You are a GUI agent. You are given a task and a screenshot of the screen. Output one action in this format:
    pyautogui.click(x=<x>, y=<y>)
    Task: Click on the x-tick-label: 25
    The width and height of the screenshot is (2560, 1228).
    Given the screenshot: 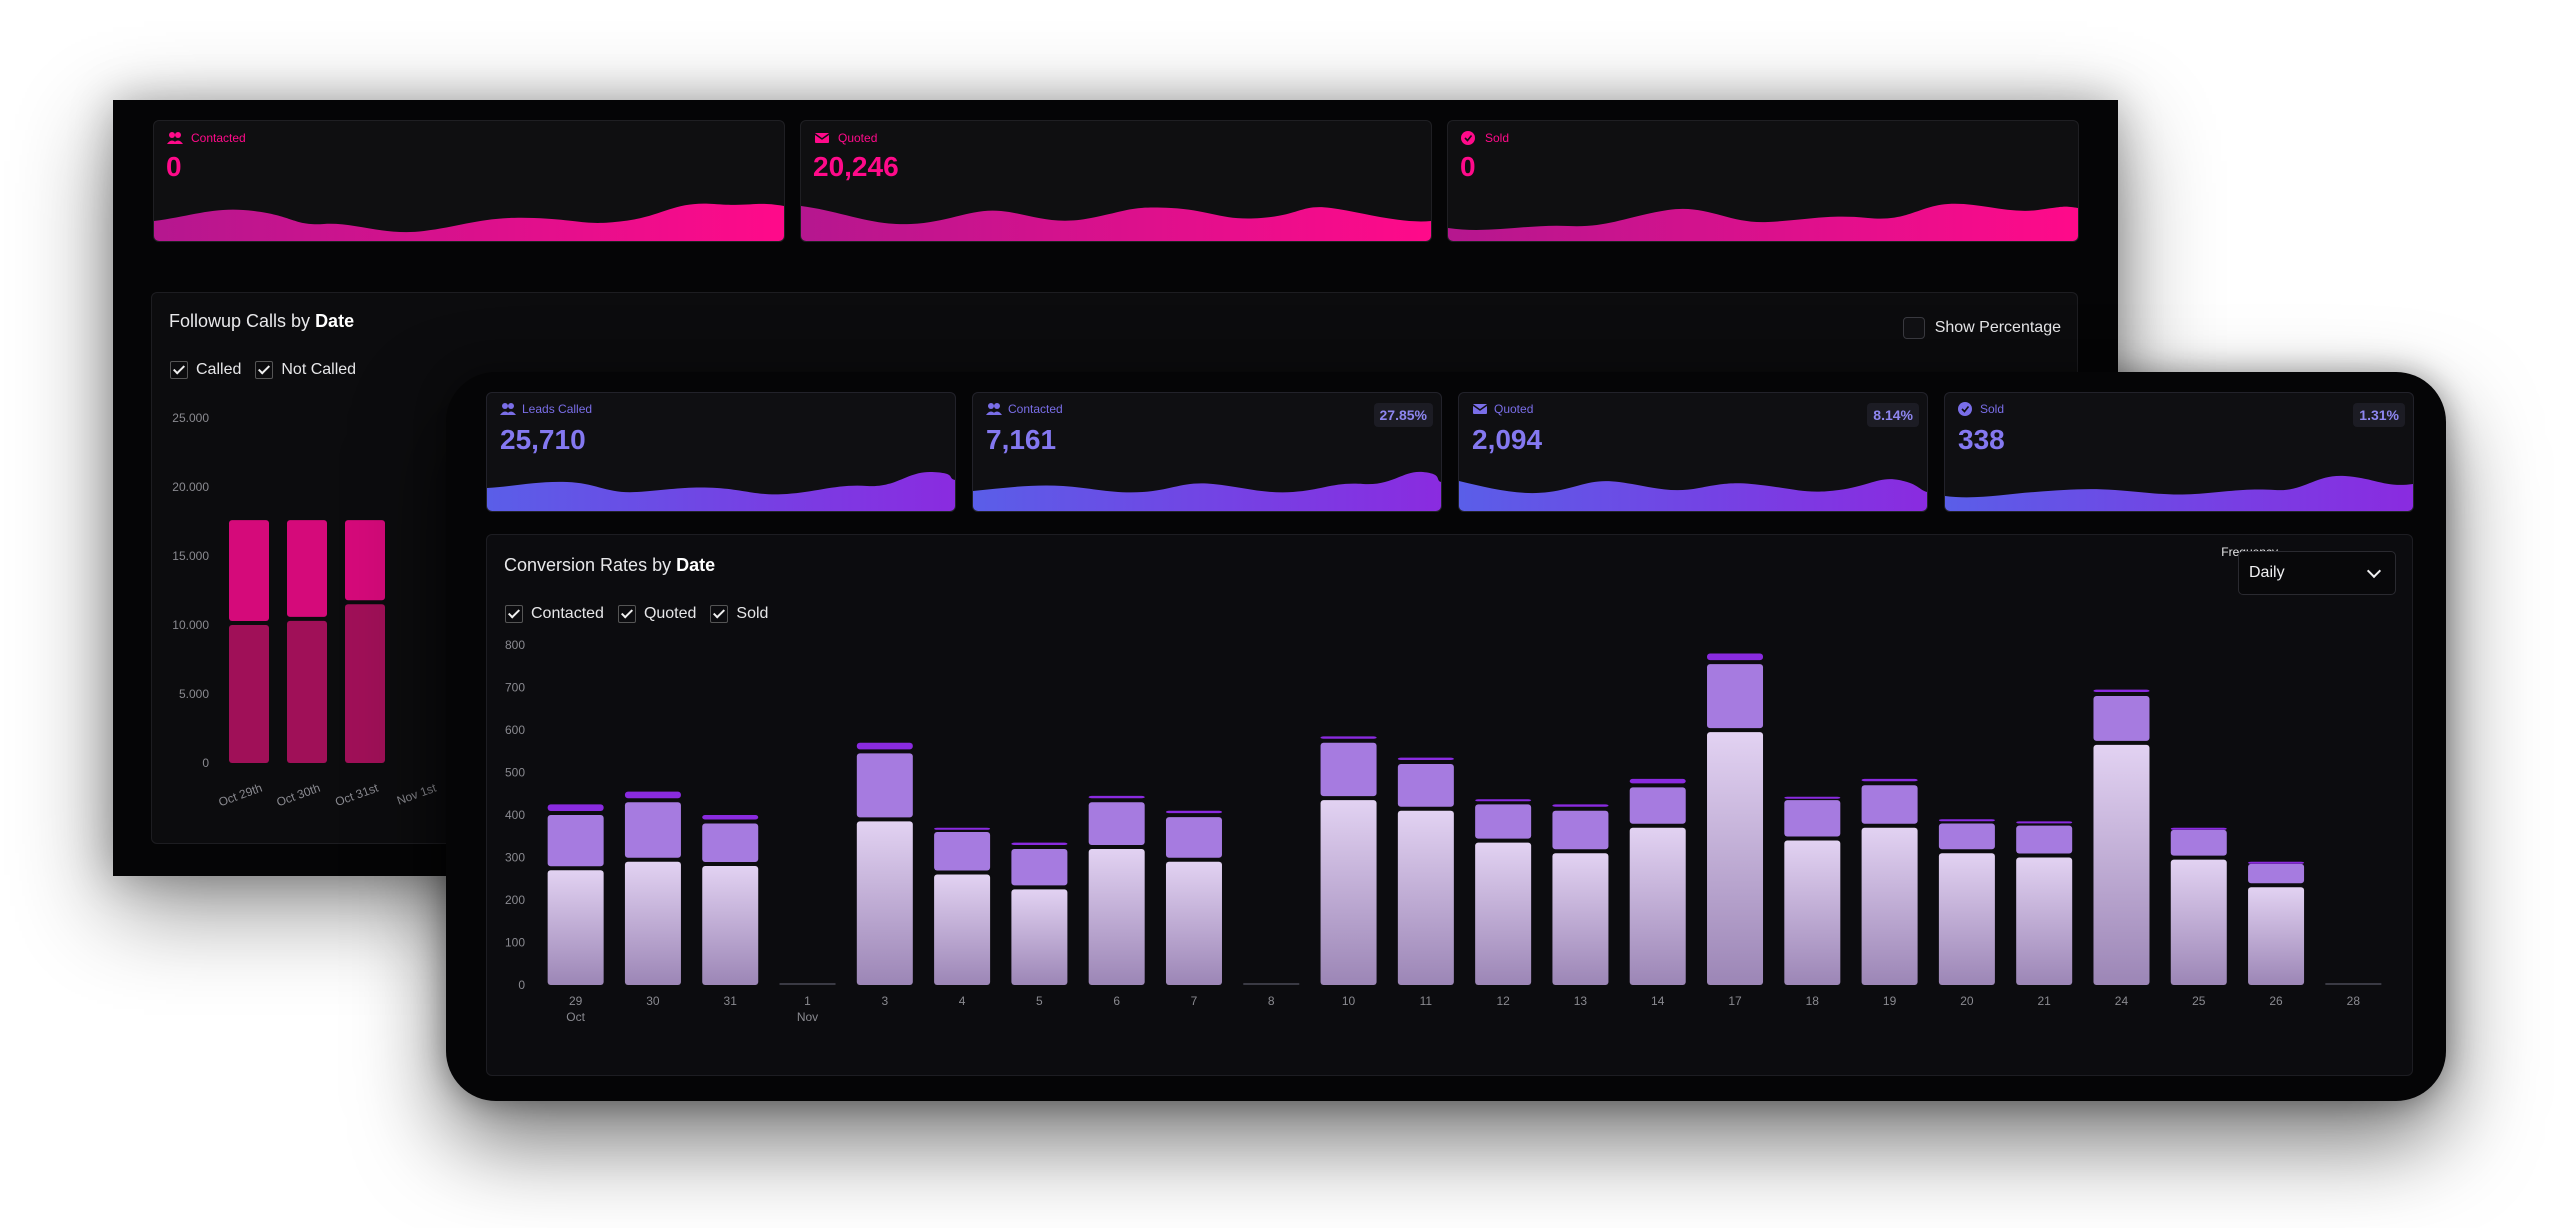 What is the action you would take?
    pyautogui.click(x=2199, y=1001)
    